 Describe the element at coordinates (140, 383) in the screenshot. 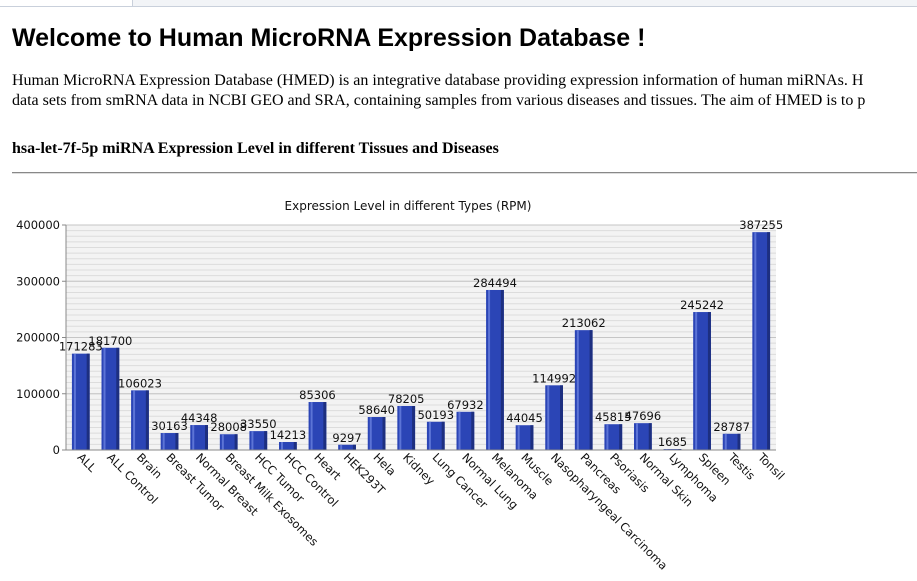

I see `value-label: 106023` at that location.